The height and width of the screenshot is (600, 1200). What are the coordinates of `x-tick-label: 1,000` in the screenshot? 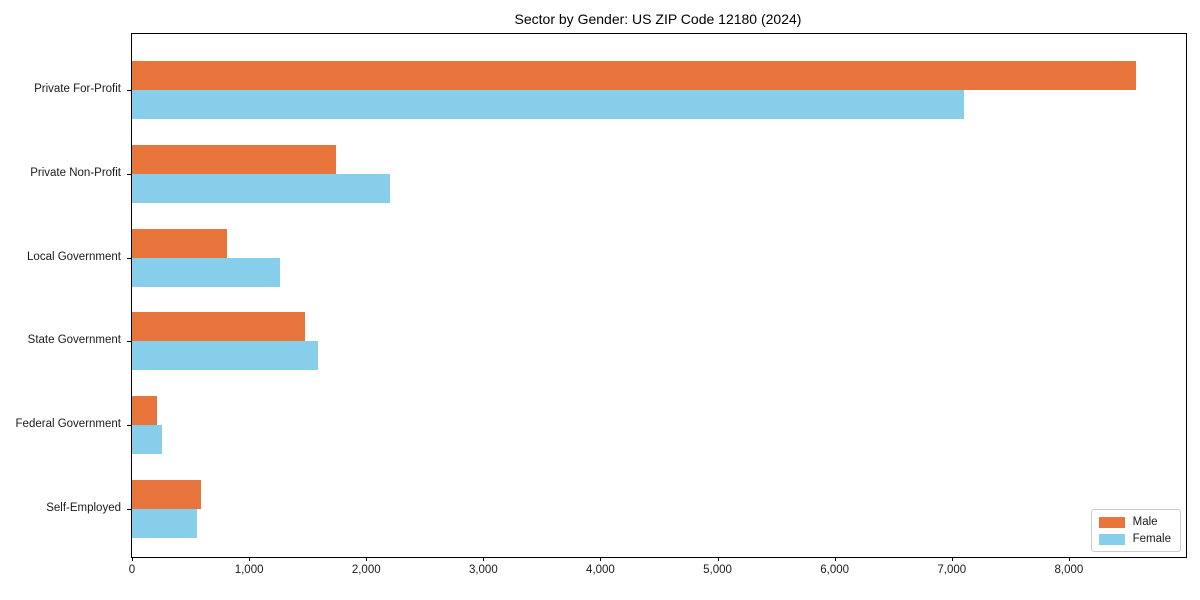 It's located at (249, 570).